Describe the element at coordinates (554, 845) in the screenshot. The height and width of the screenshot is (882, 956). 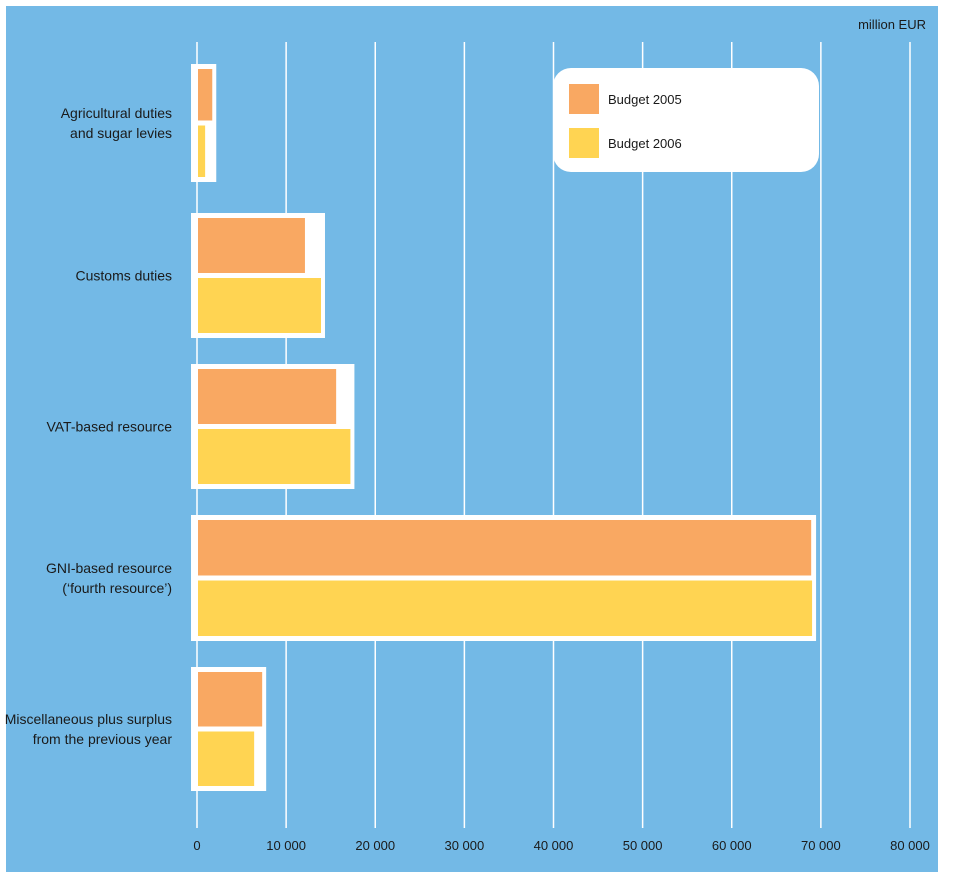
I see `x-tick-label: 40 000` at that location.